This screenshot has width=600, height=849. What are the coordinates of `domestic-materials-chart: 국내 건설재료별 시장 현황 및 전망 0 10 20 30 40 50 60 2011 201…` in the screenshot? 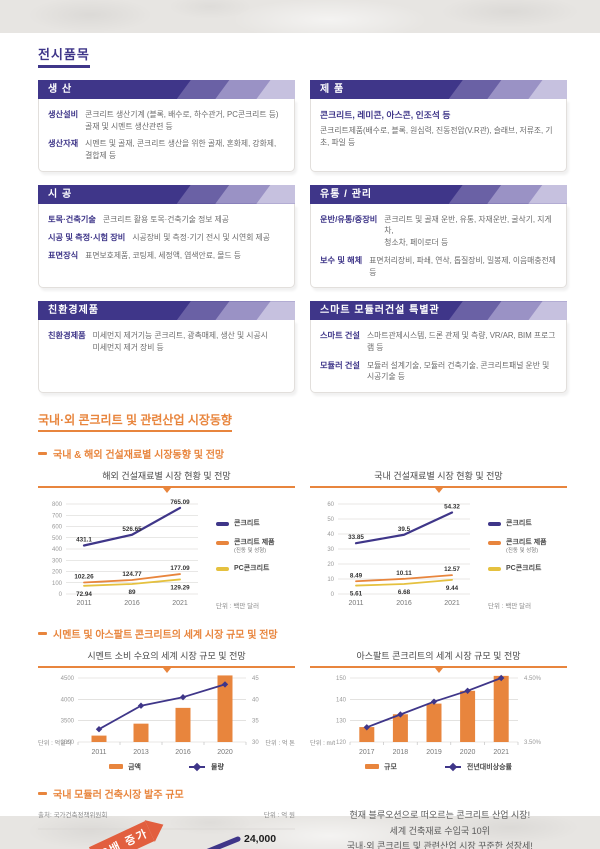 It's located at (438, 540).